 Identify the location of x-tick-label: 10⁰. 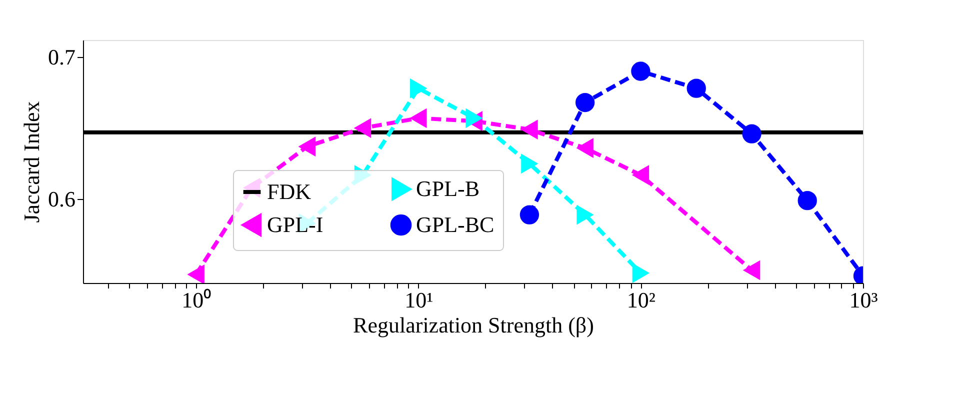
(197, 300).